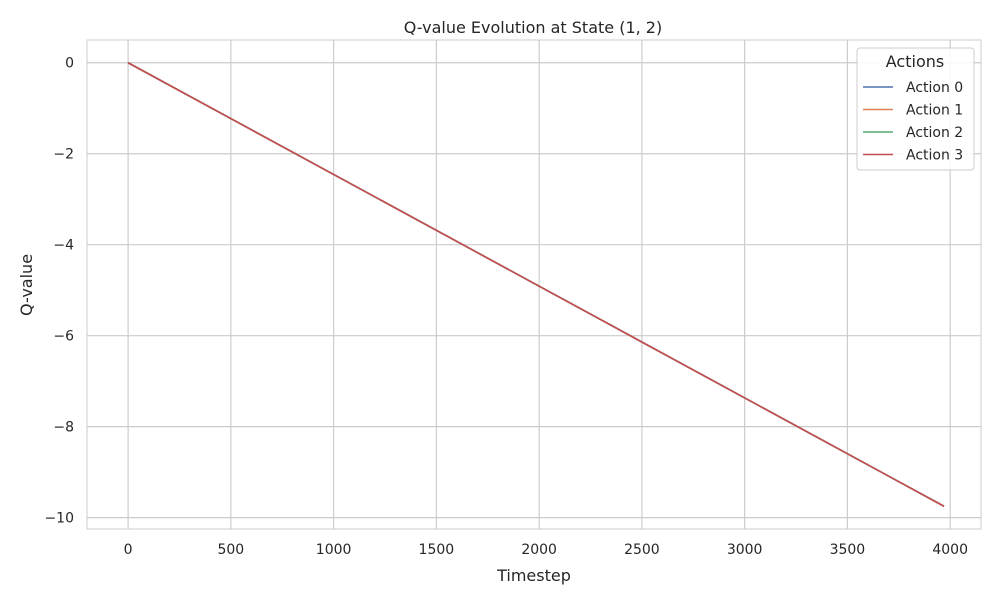 This screenshot has height=600, width=1000. I want to click on legend-items: Action 0 Action 1 Action 2 Action 3, so click(913, 122).